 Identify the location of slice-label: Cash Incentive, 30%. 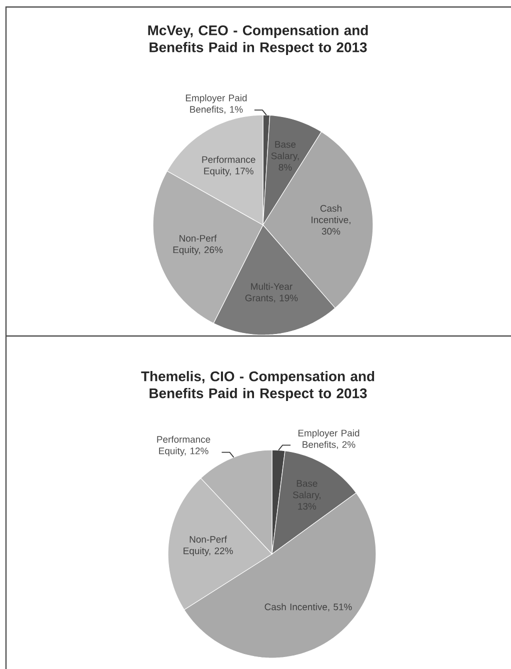
(331, 219).